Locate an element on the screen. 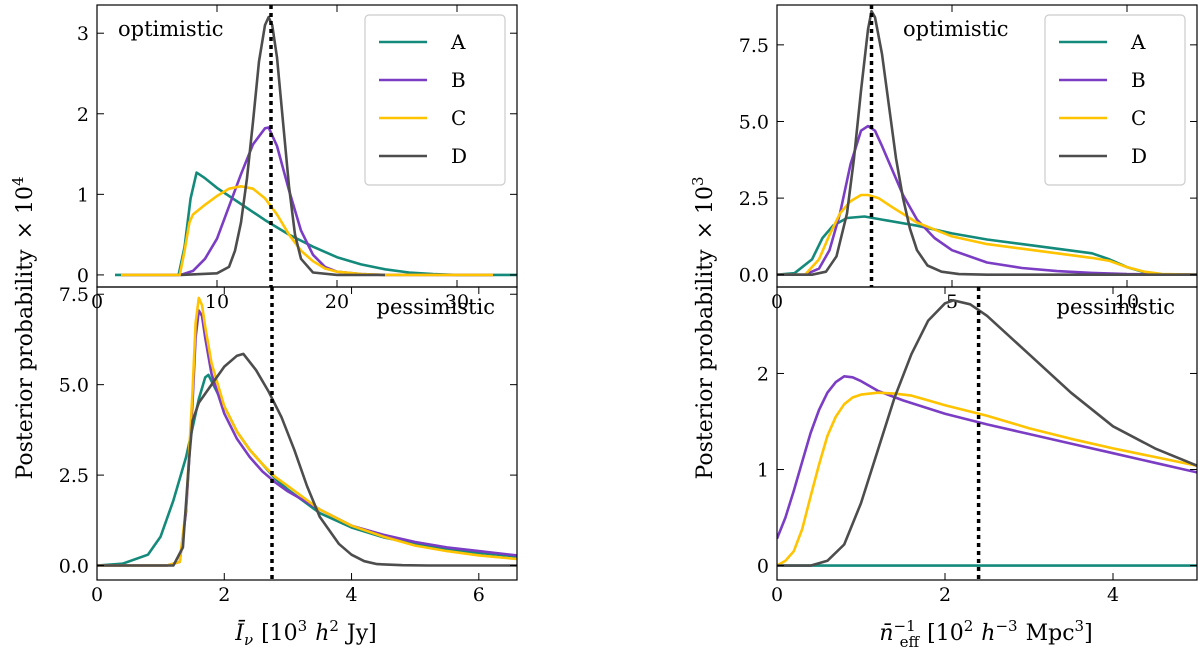 This screenshot has height=654, width=1200. x-tick-label: 20 is located at coordinates (337, 302).